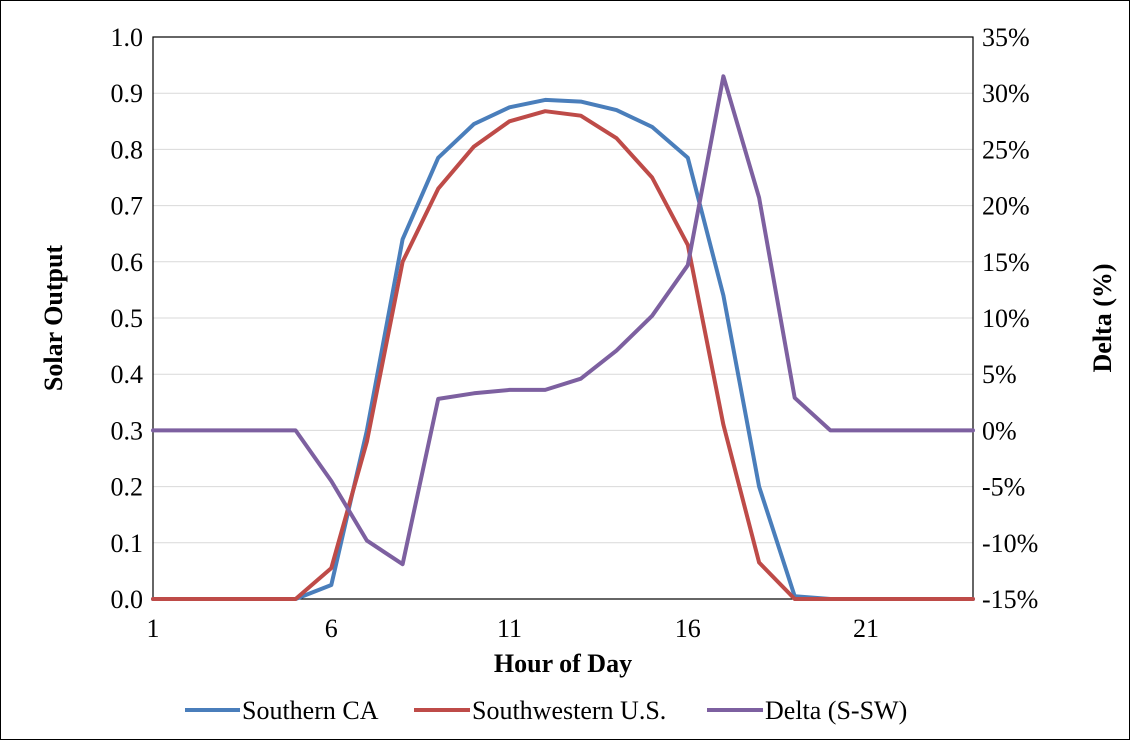  What do you see at coordinates (1003, 487) in the screenshot?
I see `right-tick-label: -5%` at bounding box center [1003, 487].